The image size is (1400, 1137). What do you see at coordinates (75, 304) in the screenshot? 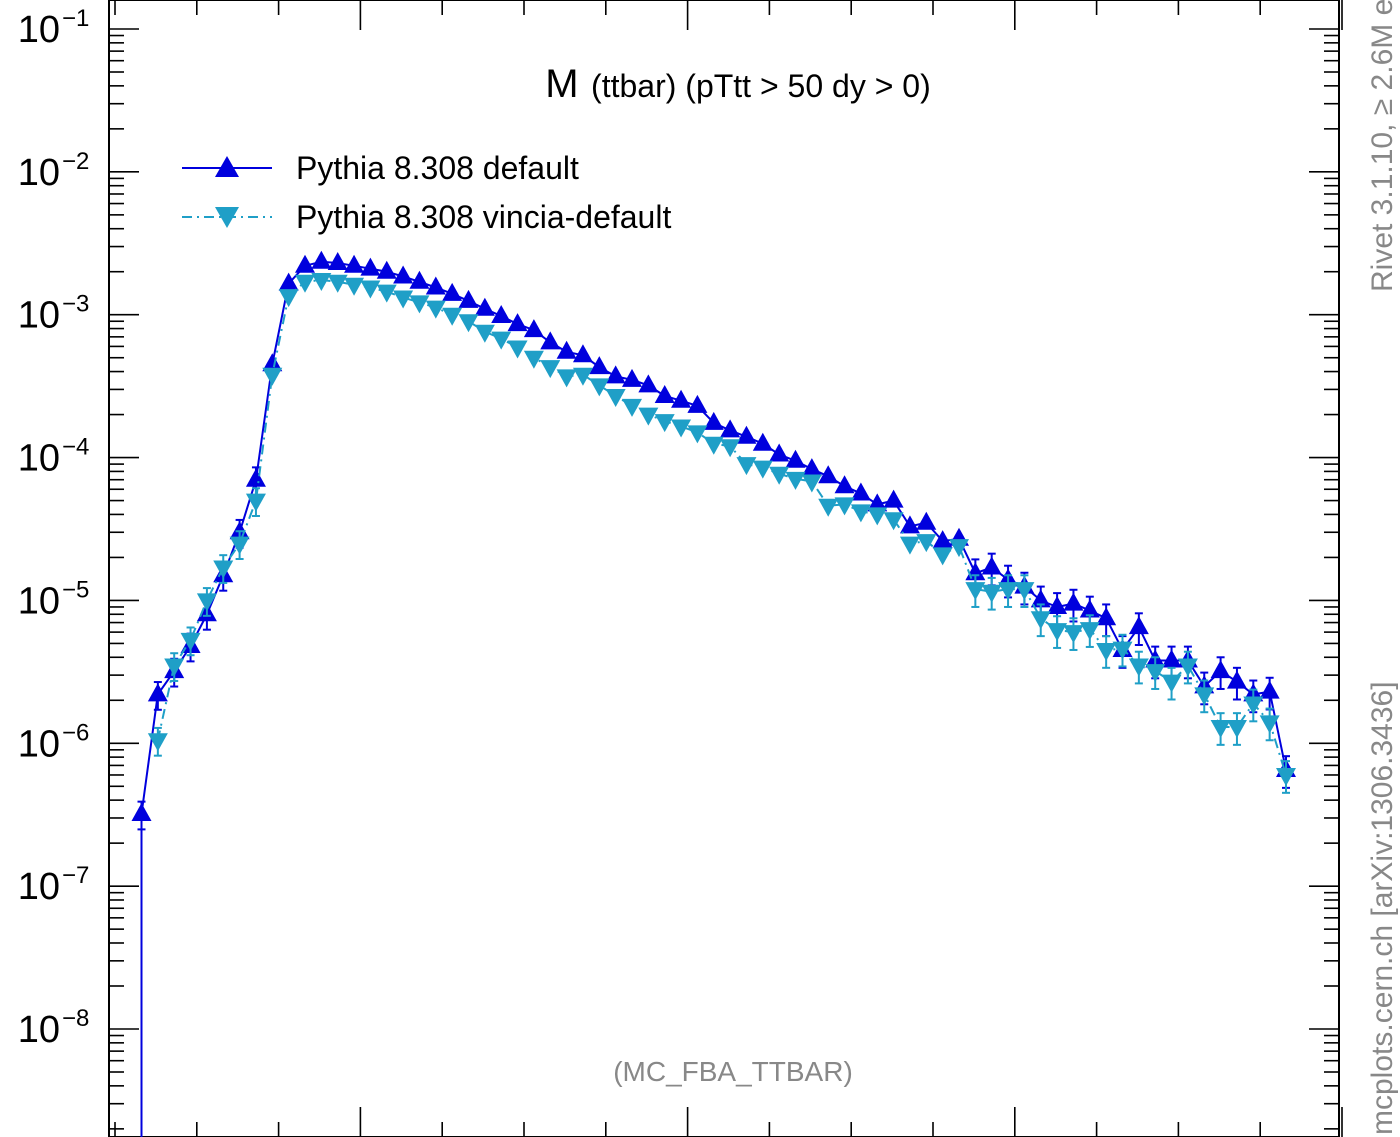
I see `y-tick-exponent: −3` at bounding box center [75, 304].